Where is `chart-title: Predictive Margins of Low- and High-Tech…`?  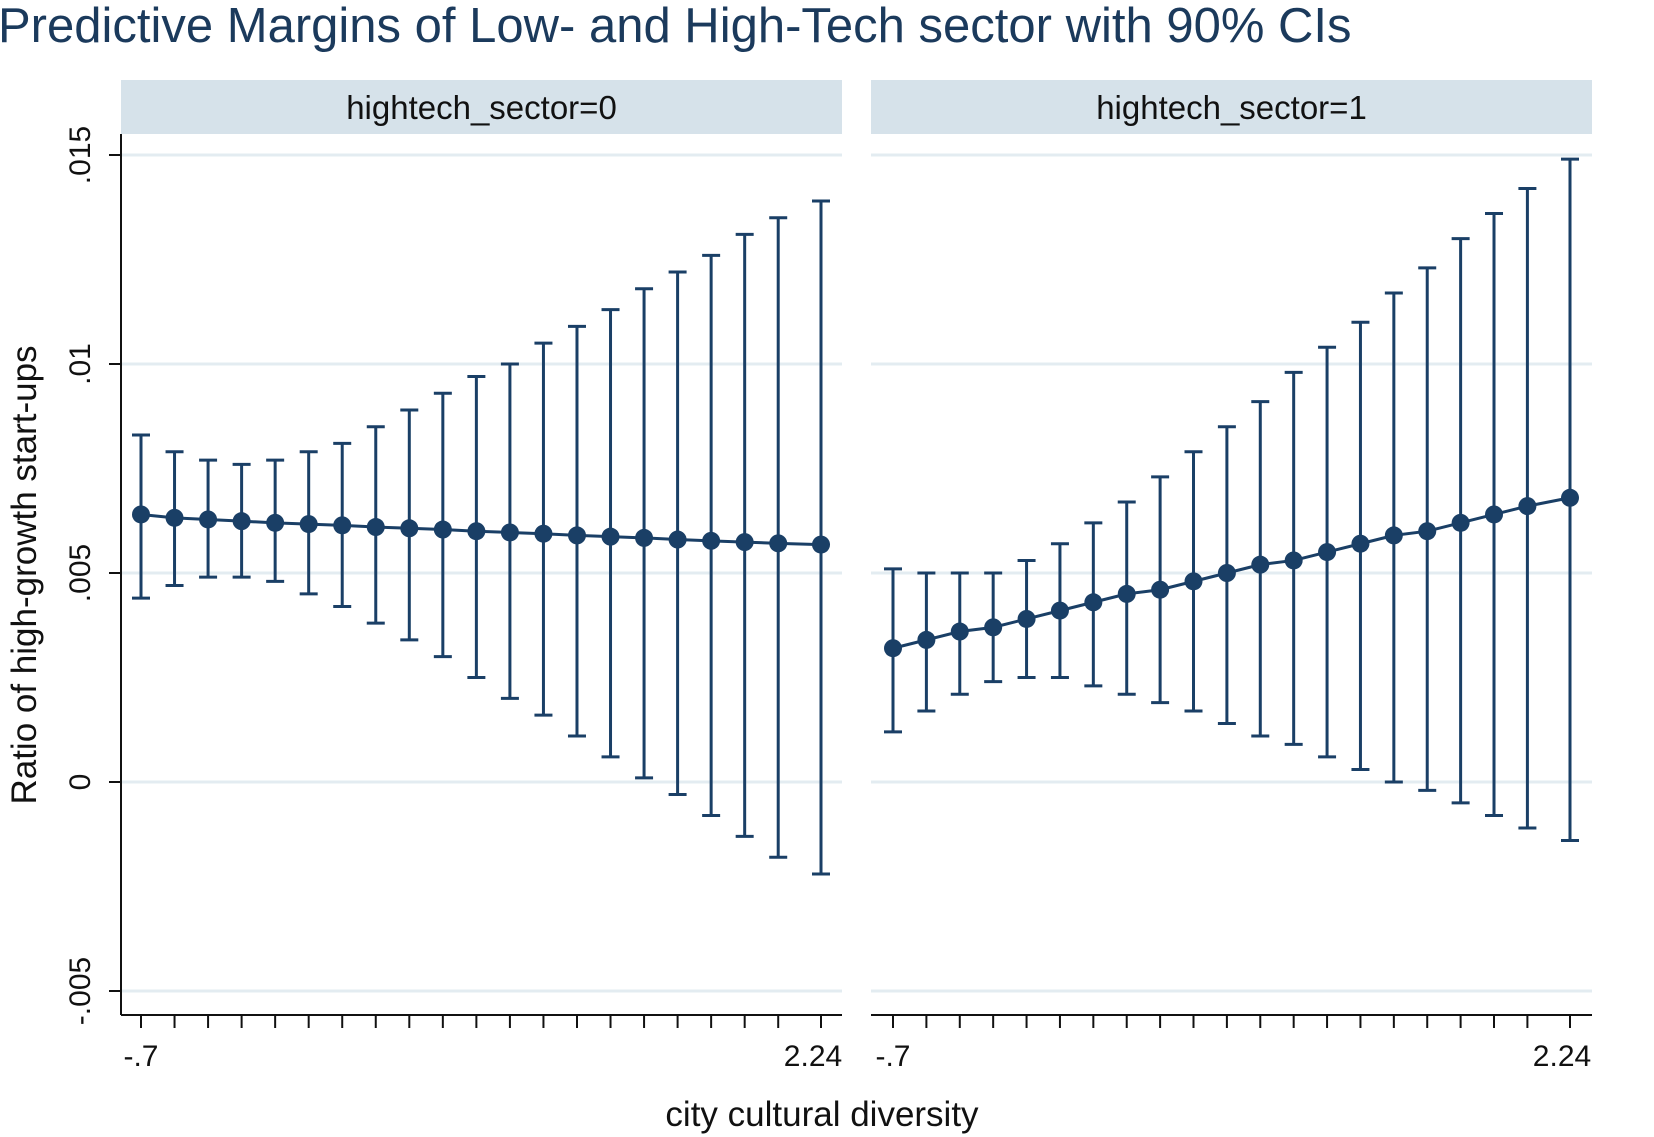 chart-title: Predictive Margins of Low- and High-Tech… is located at coordinates (676, 26).